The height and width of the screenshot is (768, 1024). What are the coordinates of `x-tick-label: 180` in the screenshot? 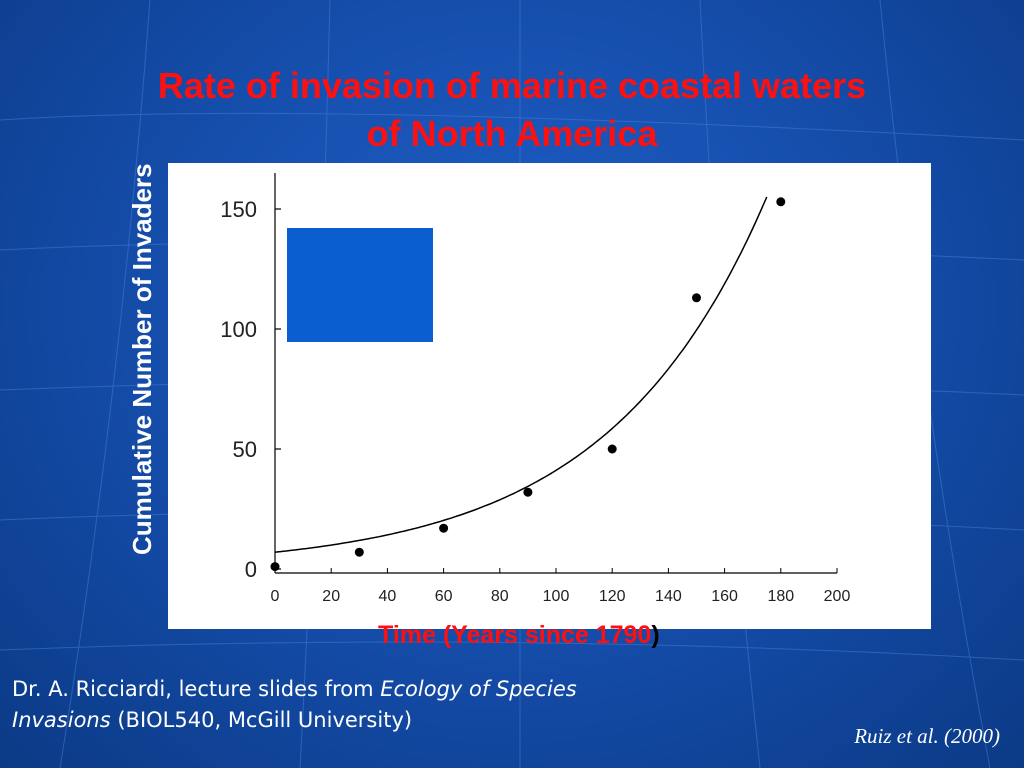 It's located at (780, 596).